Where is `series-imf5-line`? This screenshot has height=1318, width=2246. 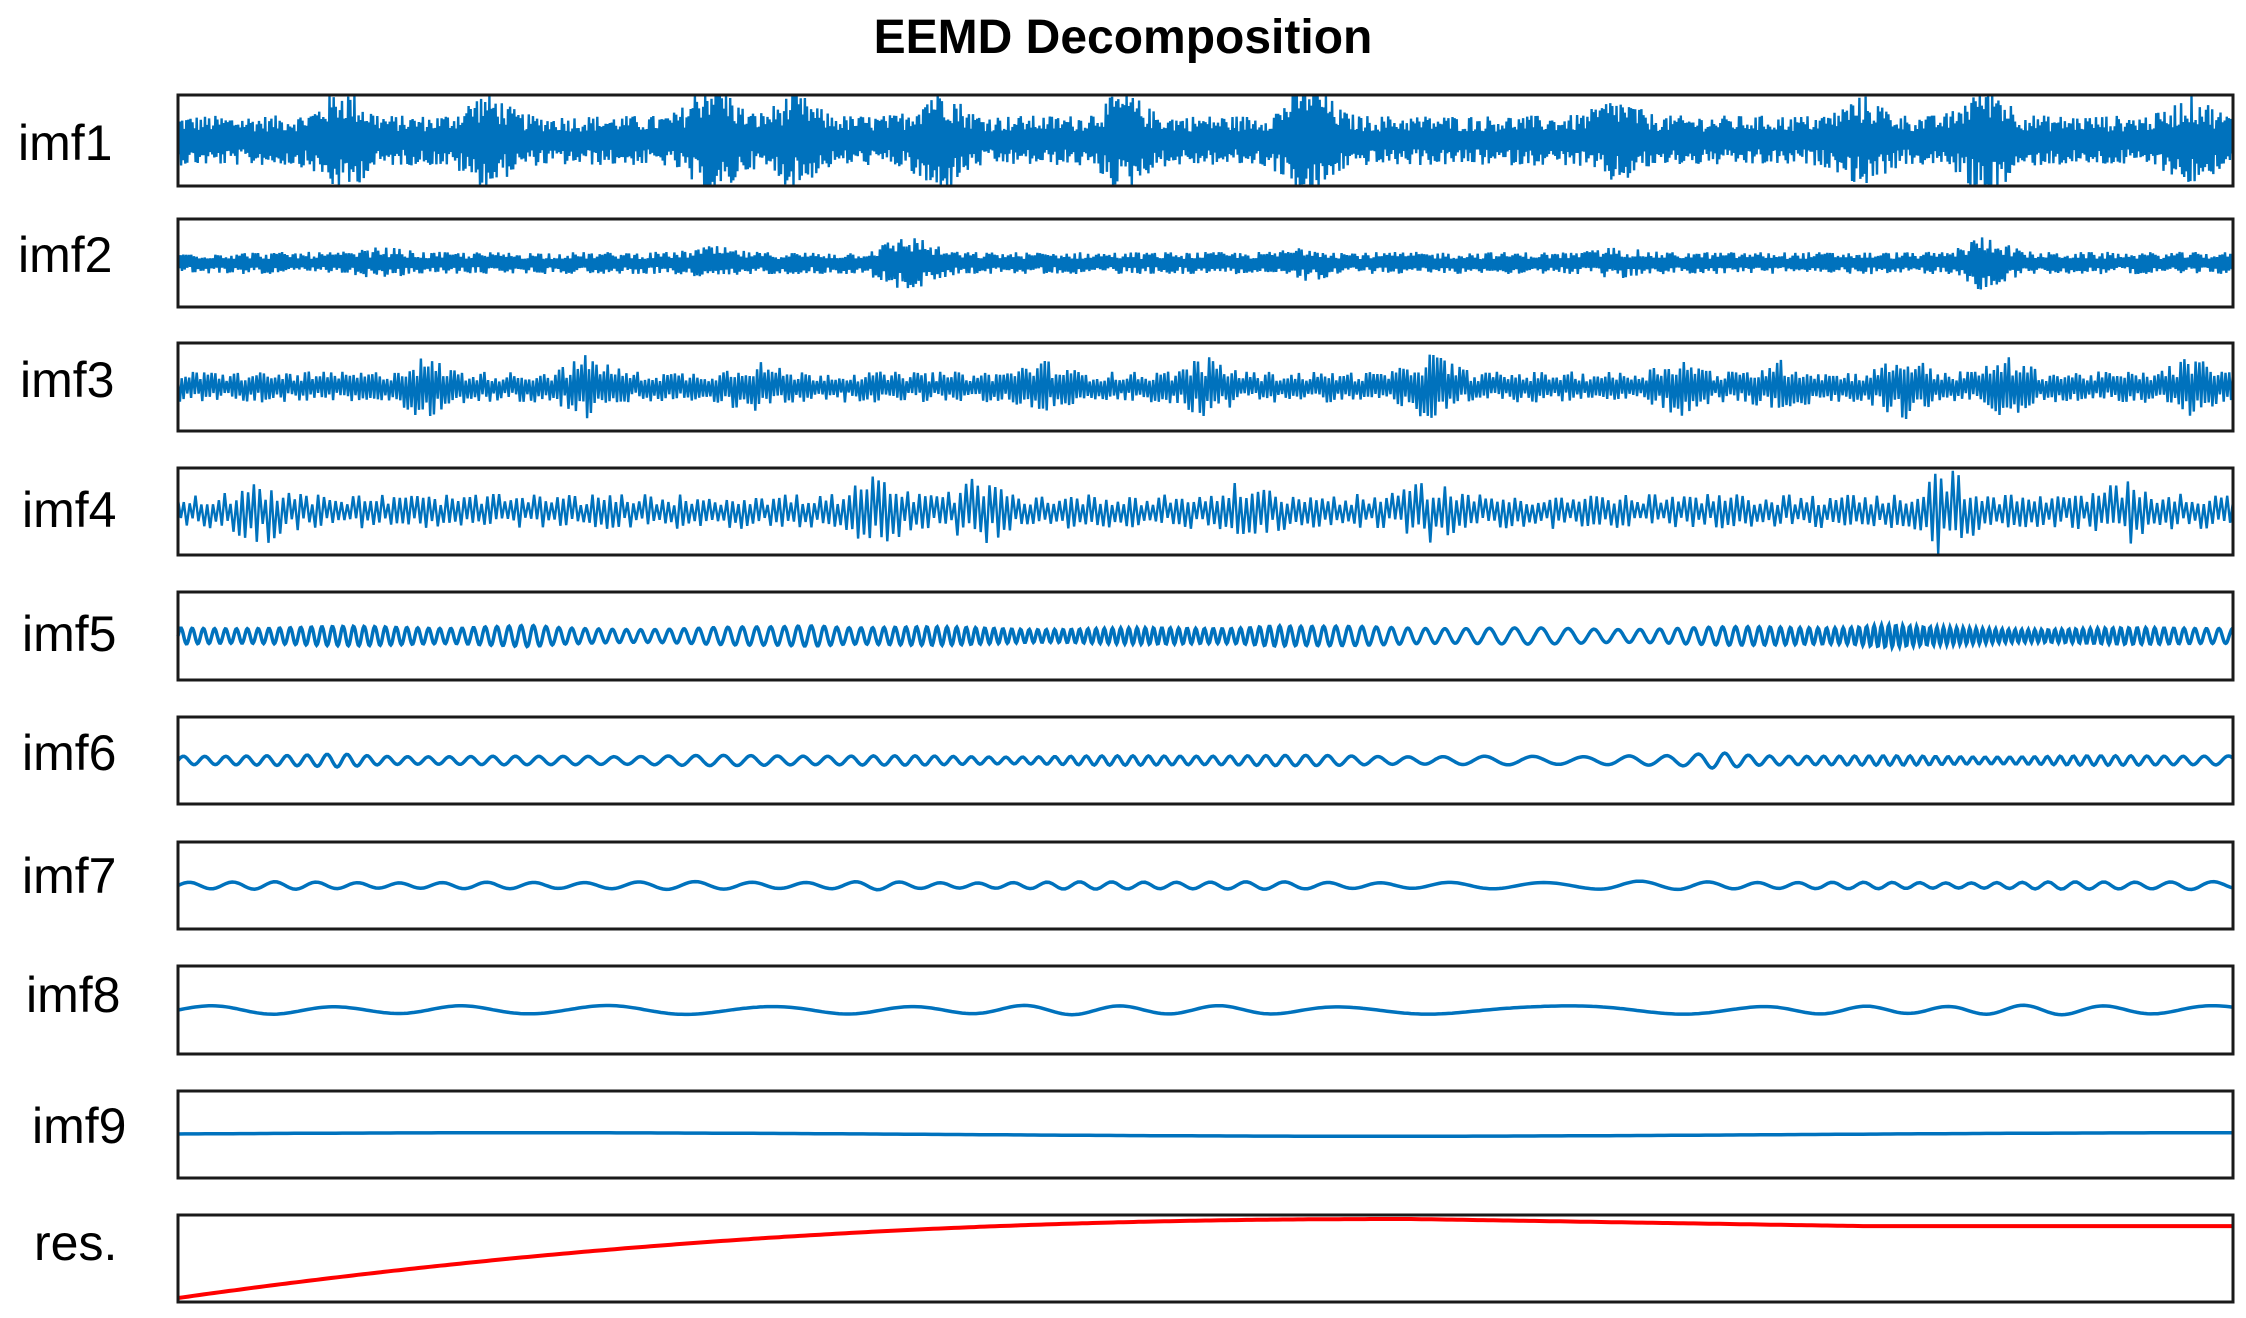 series-imf5-line is located at coordinates (1205, 636).